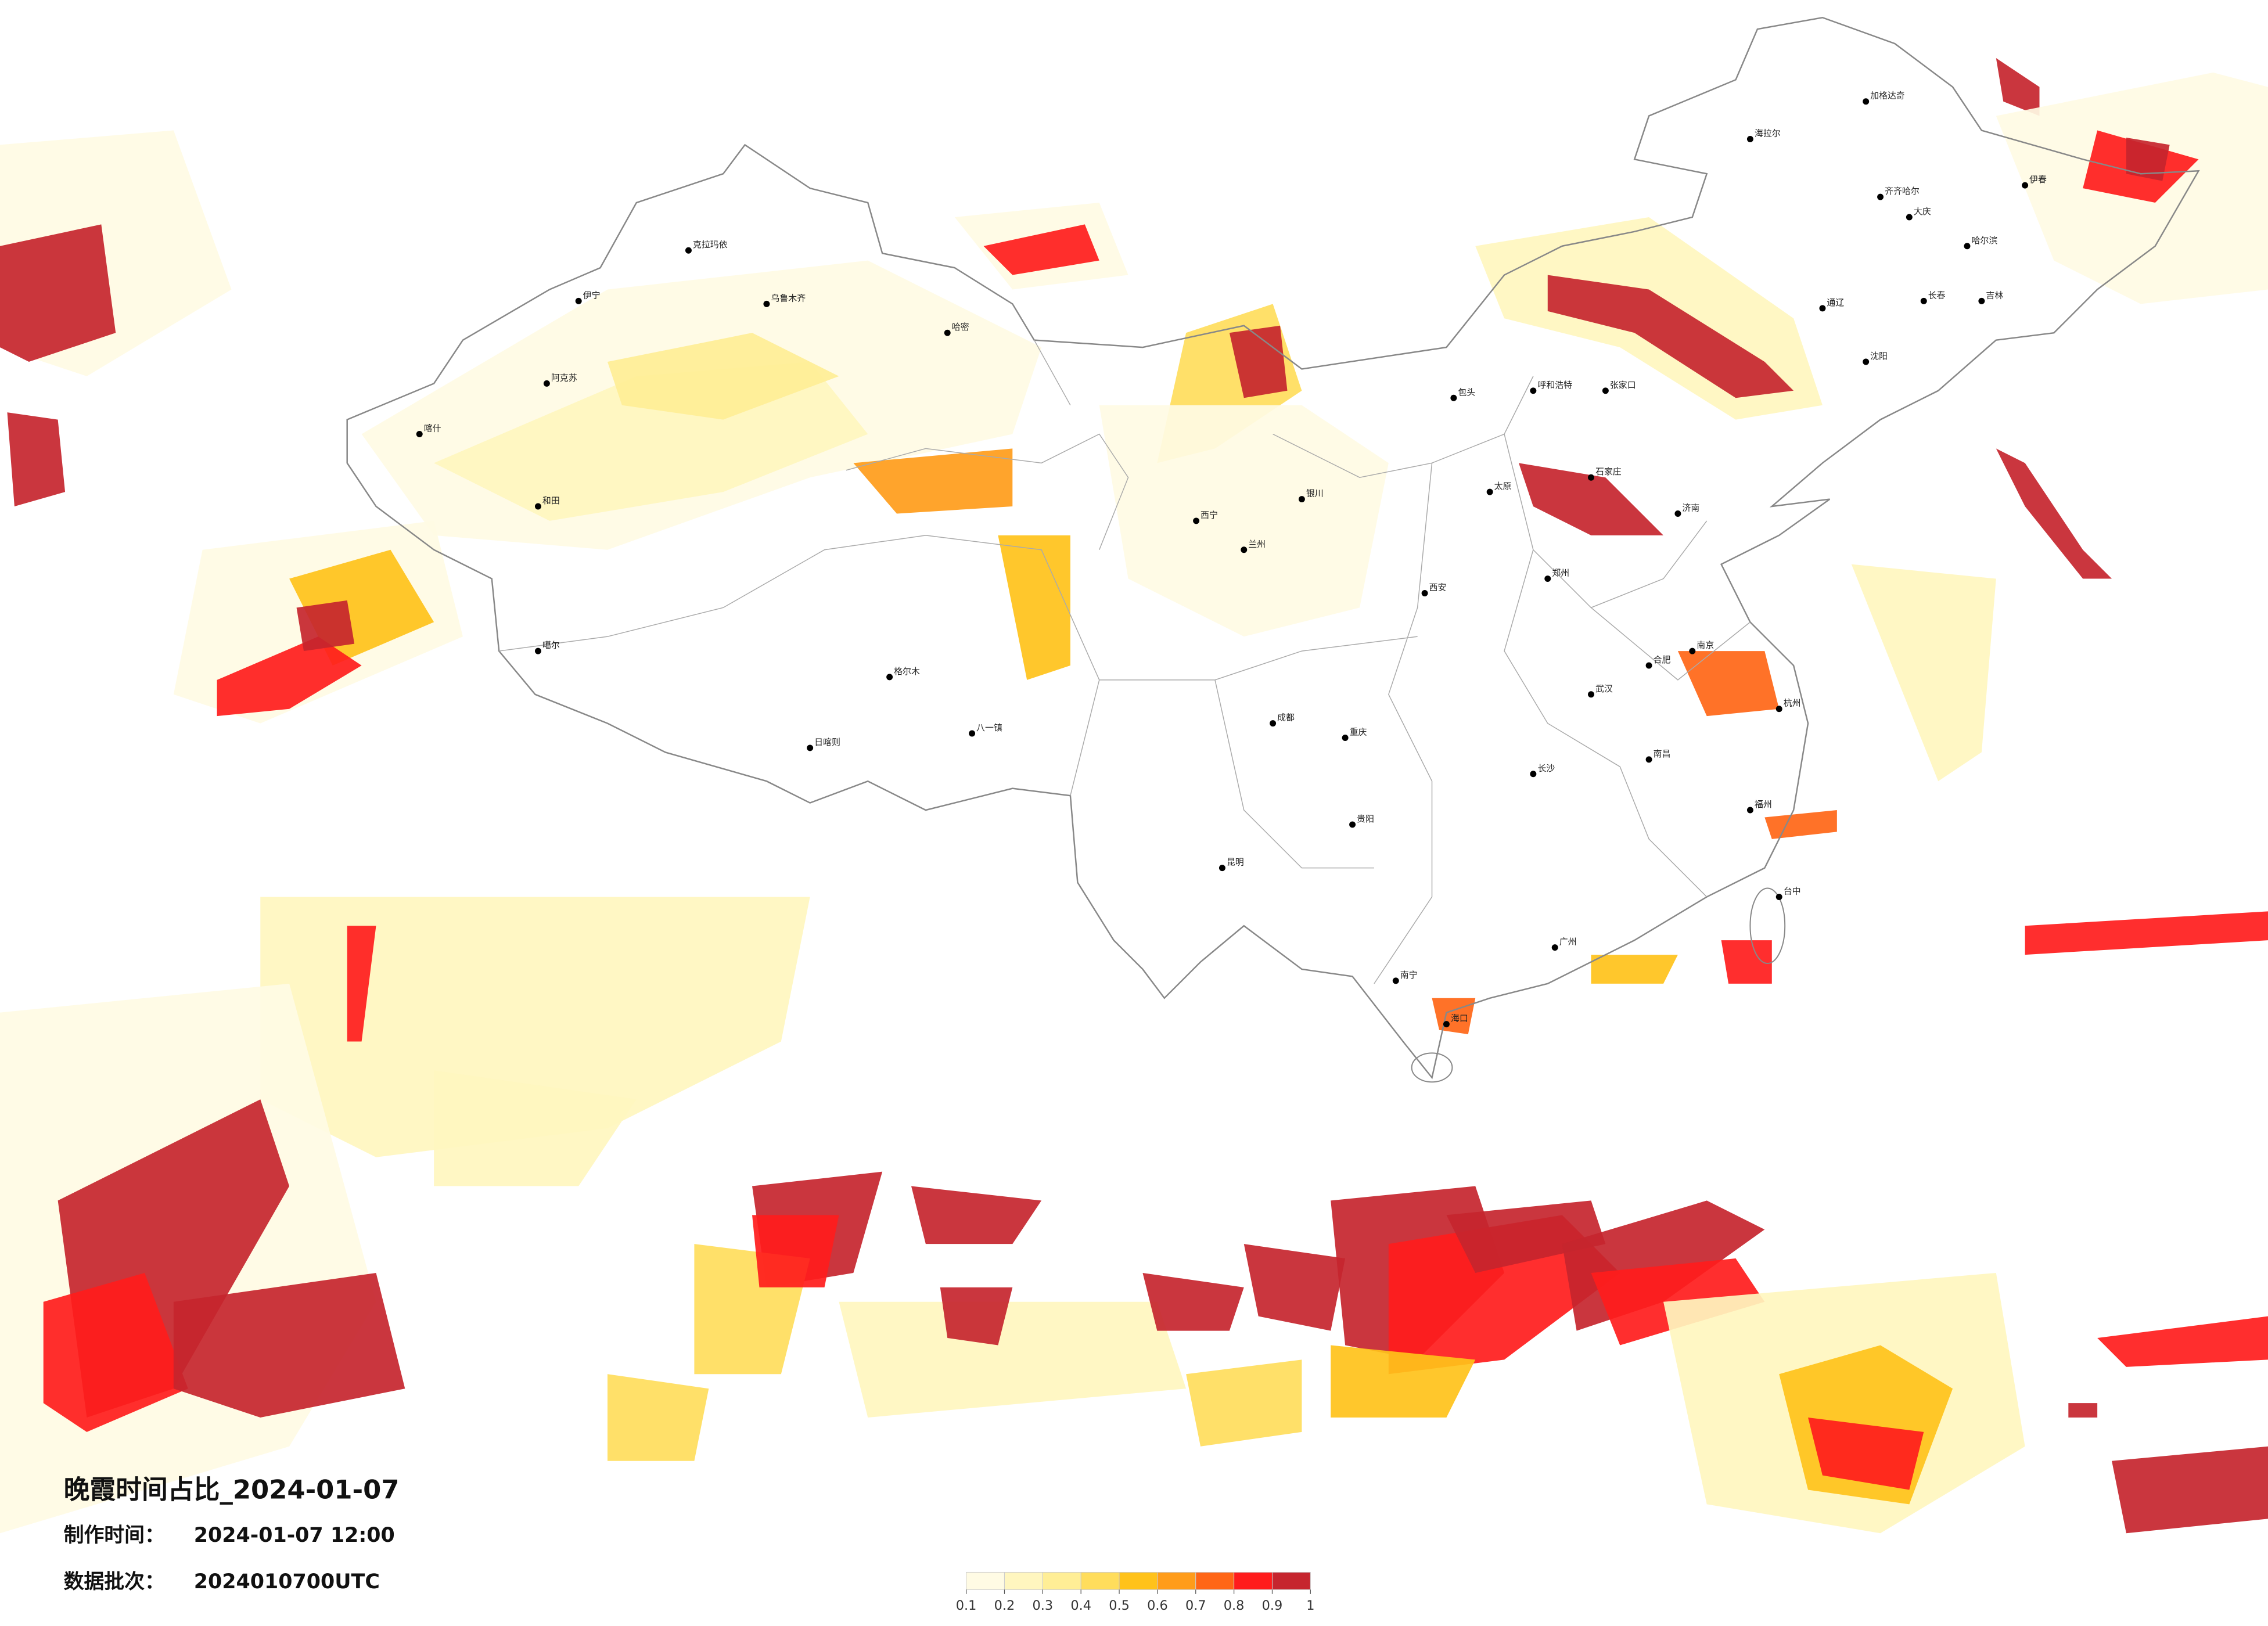  Describe the element at coordinates (592, 295) in the screenshot. I see `city-label: 伊宁` at that location.